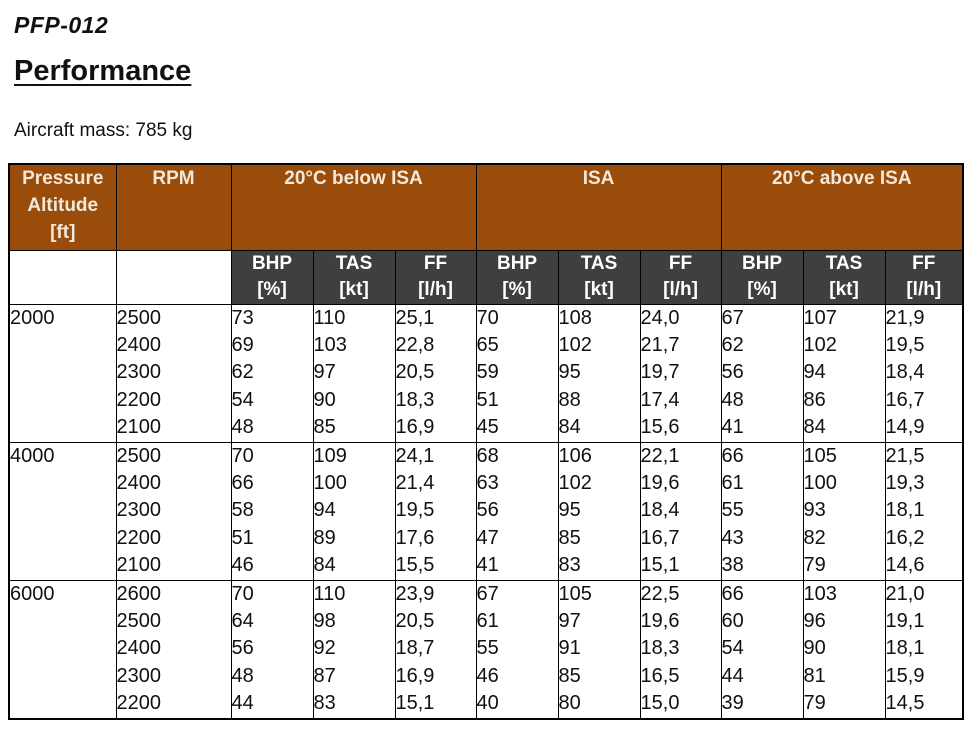  Describe the element at coordinates (844, 511) in the screenshot. I see `tas-cell: 105 100 93 82 79` at that location.